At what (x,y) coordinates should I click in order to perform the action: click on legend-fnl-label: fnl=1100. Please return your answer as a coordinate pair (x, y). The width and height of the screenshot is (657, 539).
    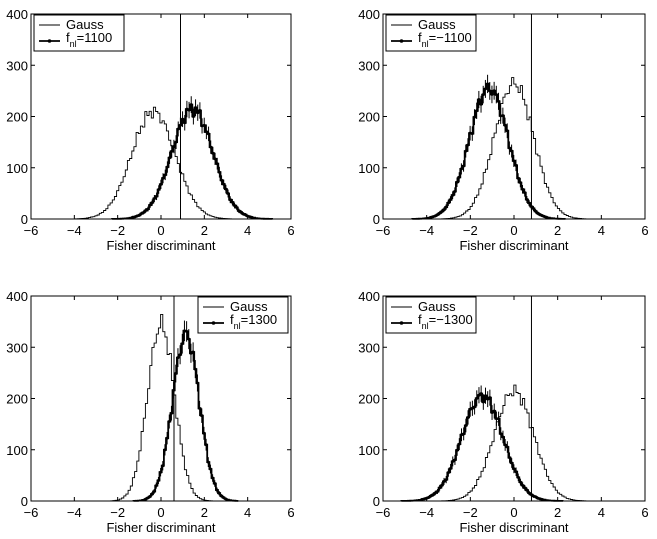
    Looking at the image, I should click on (89, 39).